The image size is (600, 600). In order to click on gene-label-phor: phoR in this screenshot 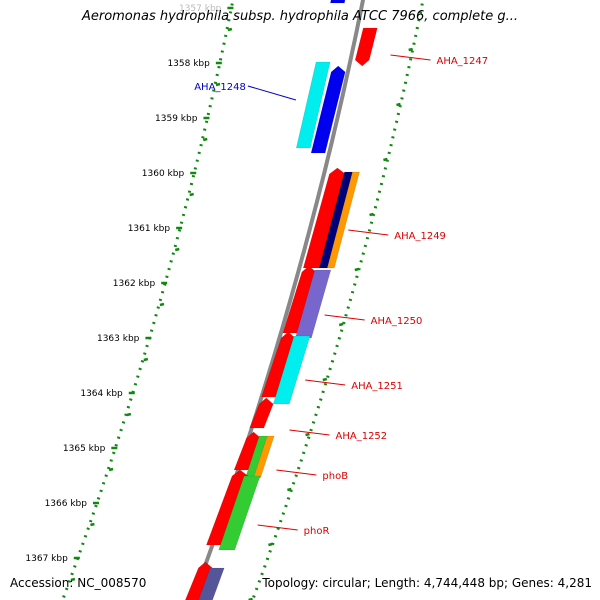, I will do `click(317, 531)`.